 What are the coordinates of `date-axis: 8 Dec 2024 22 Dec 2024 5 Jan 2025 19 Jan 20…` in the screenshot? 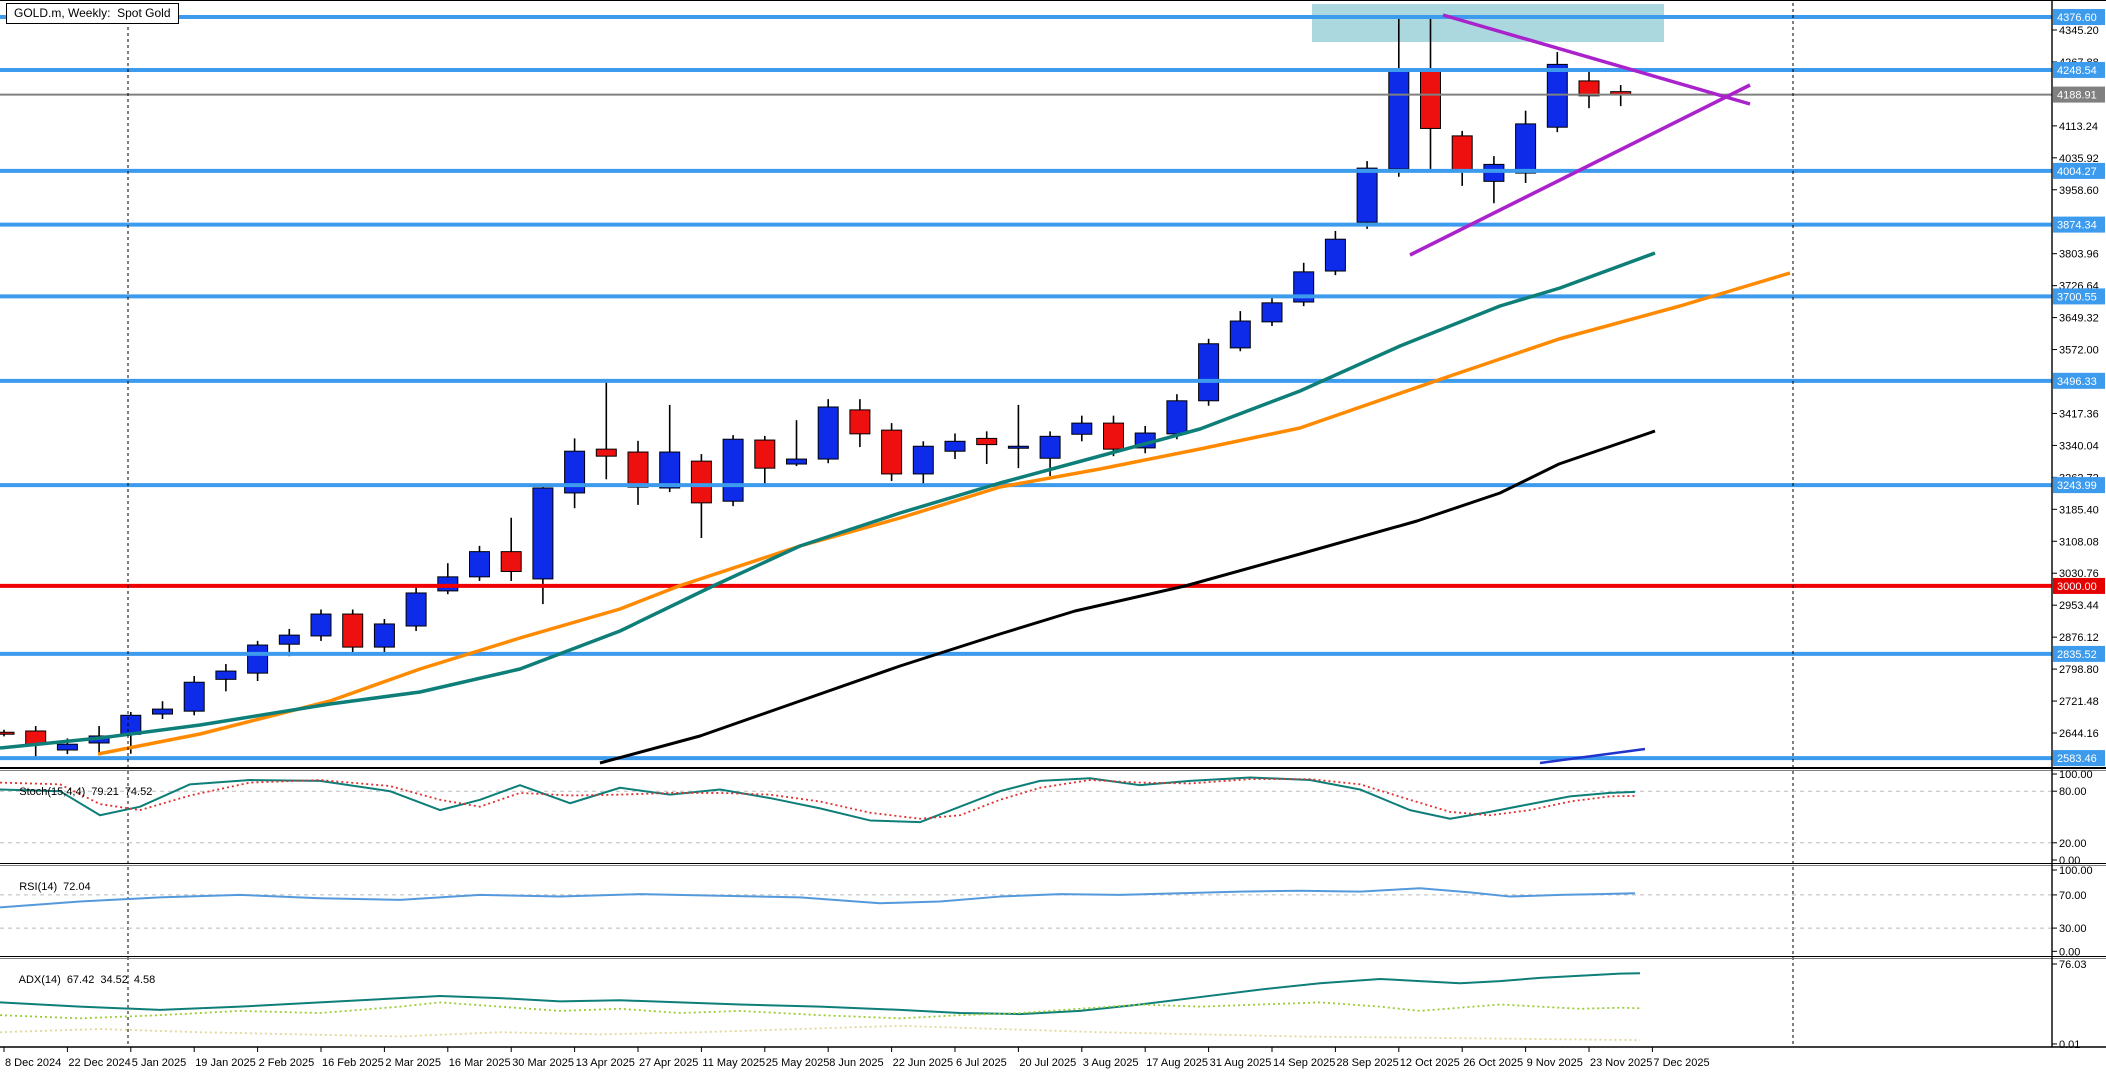 It's located at (856, 1058).